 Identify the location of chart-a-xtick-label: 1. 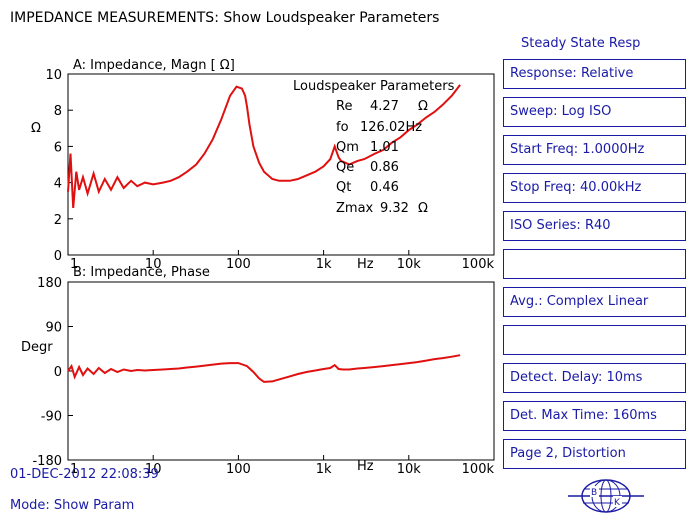
(74, 264).